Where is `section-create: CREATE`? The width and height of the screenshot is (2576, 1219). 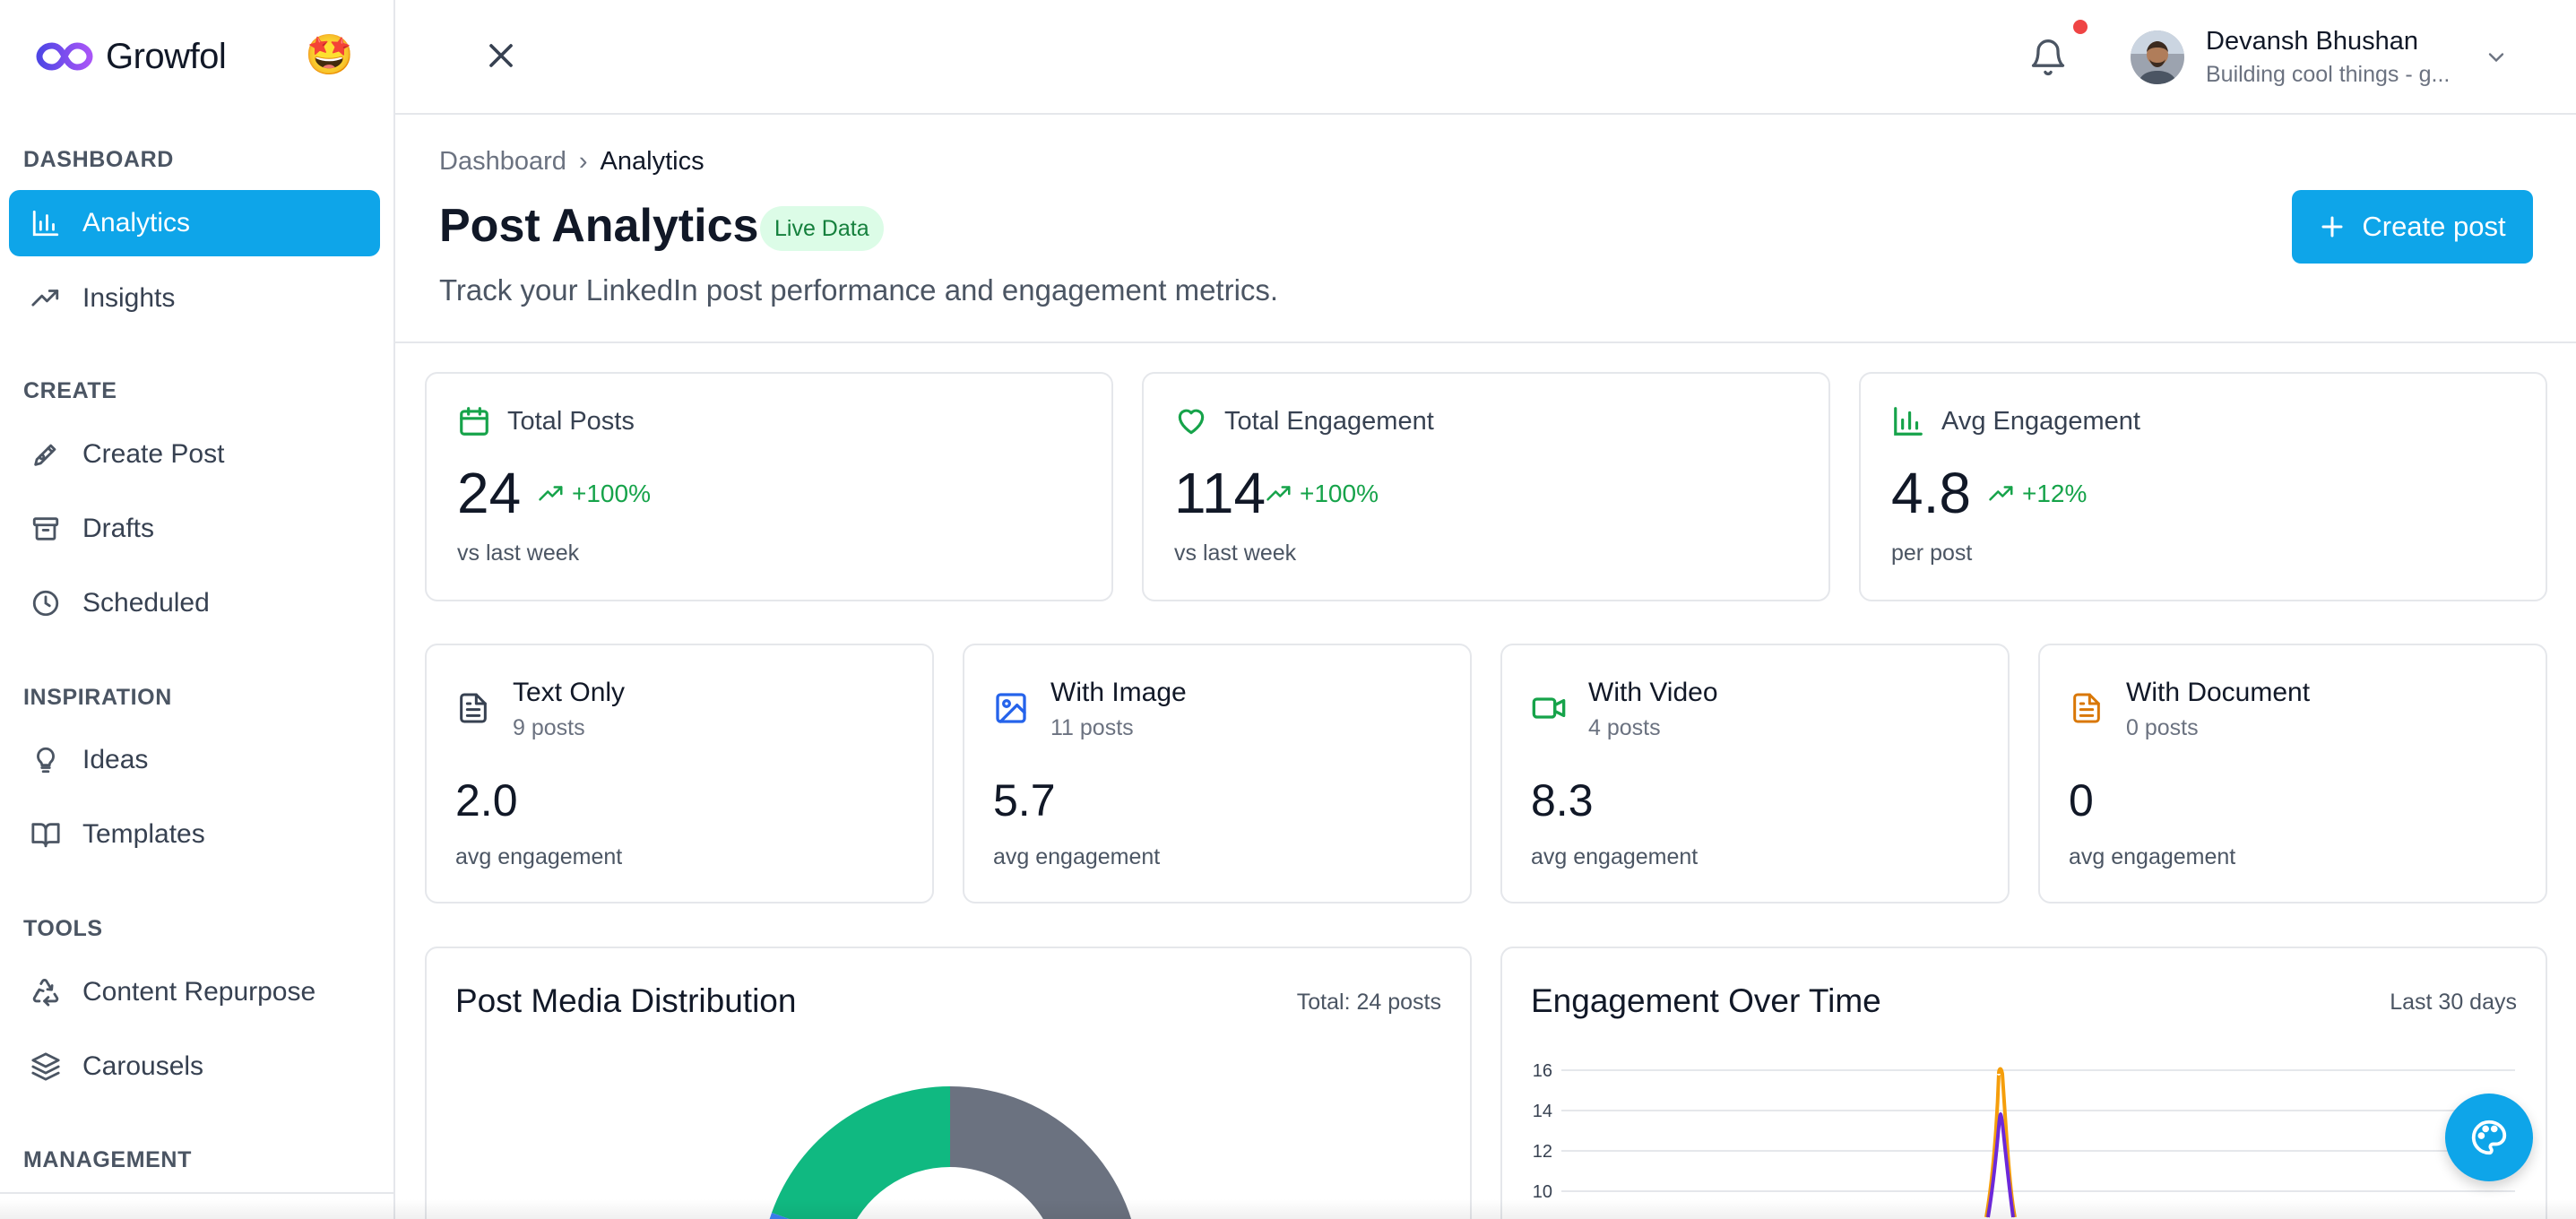
section-create: CREATE is located at coordinates (70, 391).